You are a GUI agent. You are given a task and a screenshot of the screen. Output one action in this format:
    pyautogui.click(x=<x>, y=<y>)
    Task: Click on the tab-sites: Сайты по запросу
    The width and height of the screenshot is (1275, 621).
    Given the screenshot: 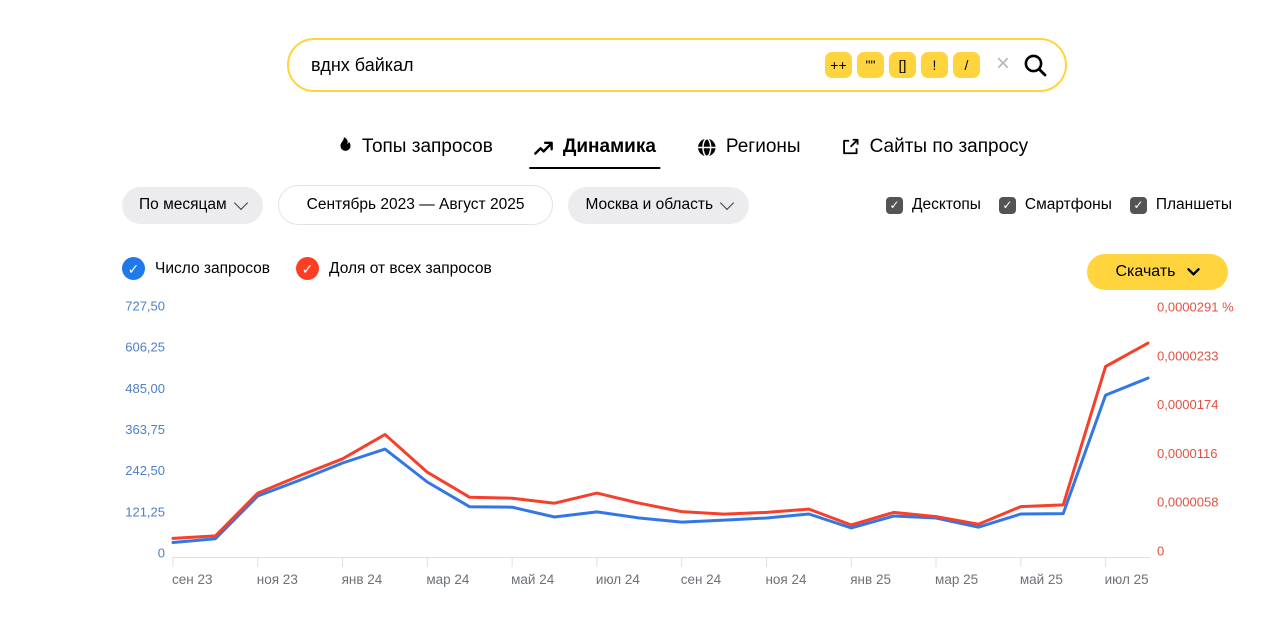 What is the action you would take?
    pyautogui.click(x=935, y=152)
    